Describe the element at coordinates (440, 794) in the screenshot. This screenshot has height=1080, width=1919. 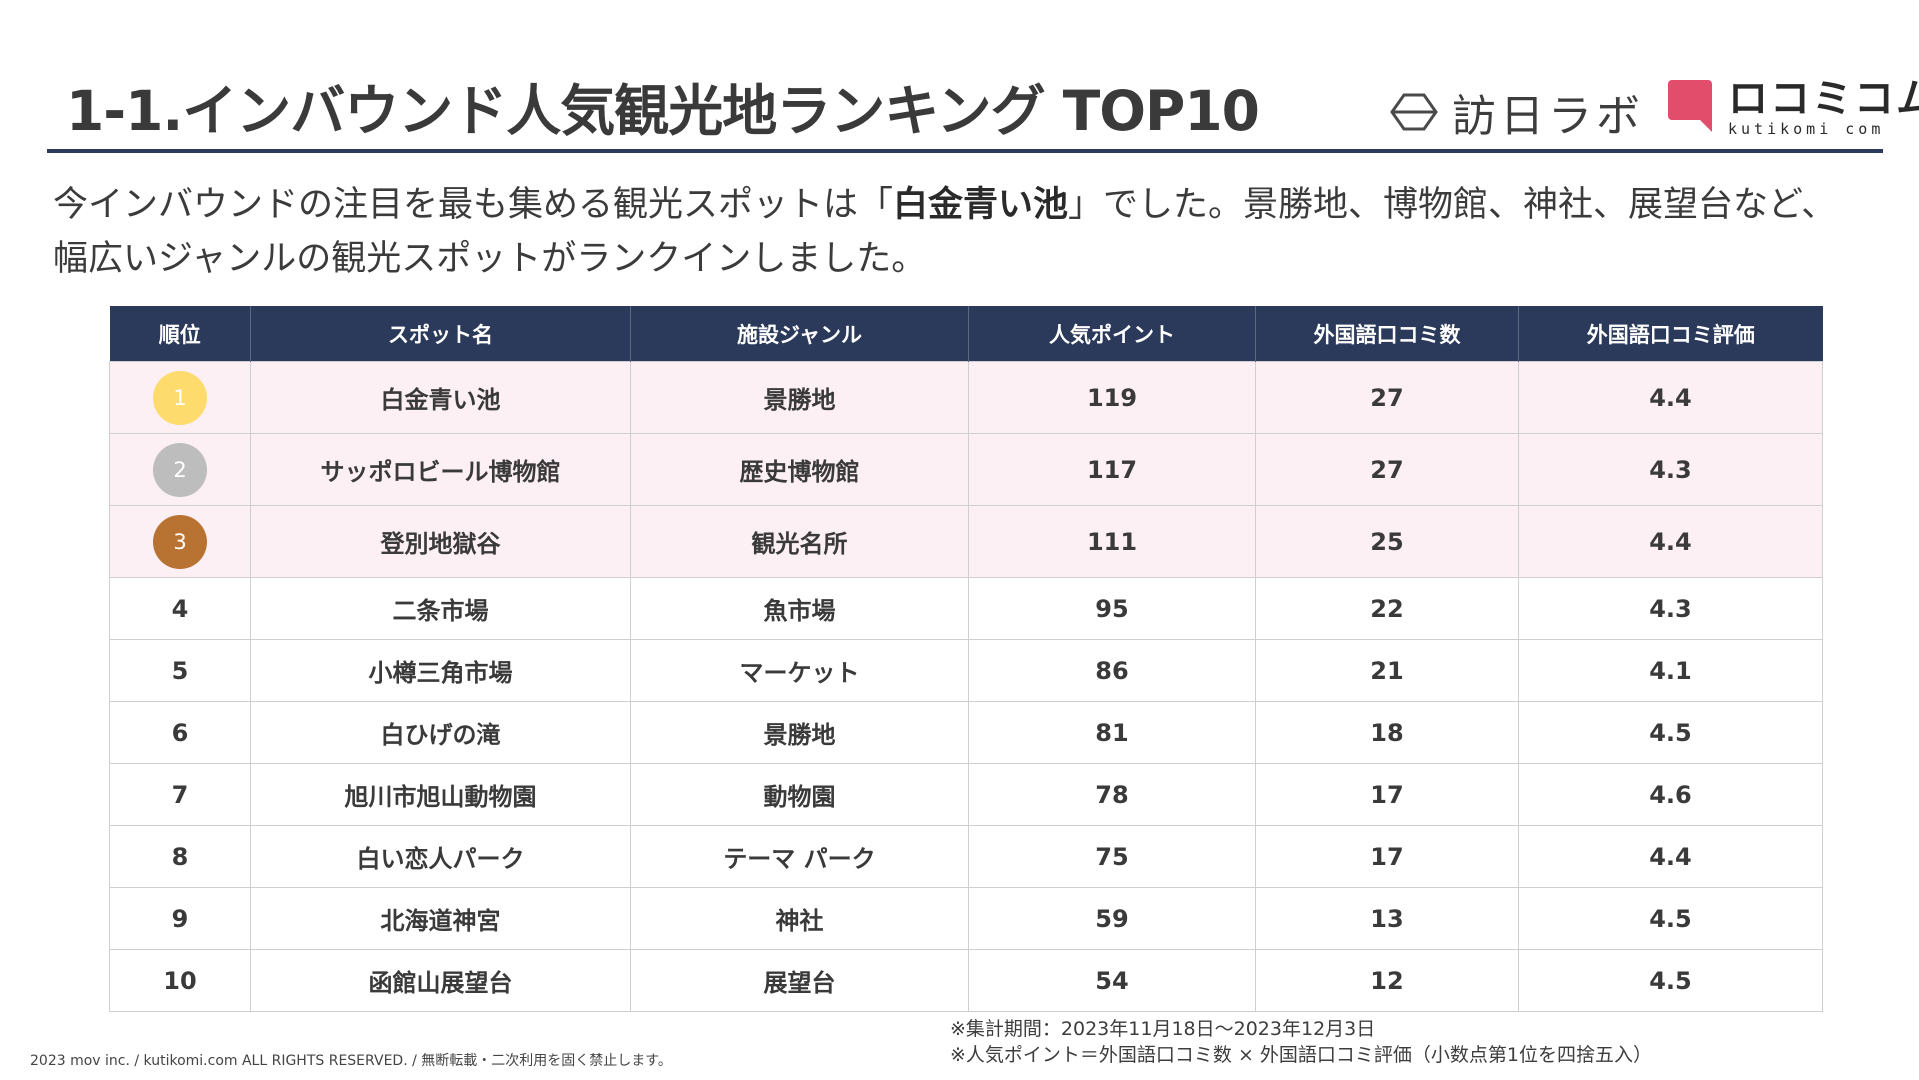
I see `spot-name-cell: 旭川市旭山動物園` at that location.